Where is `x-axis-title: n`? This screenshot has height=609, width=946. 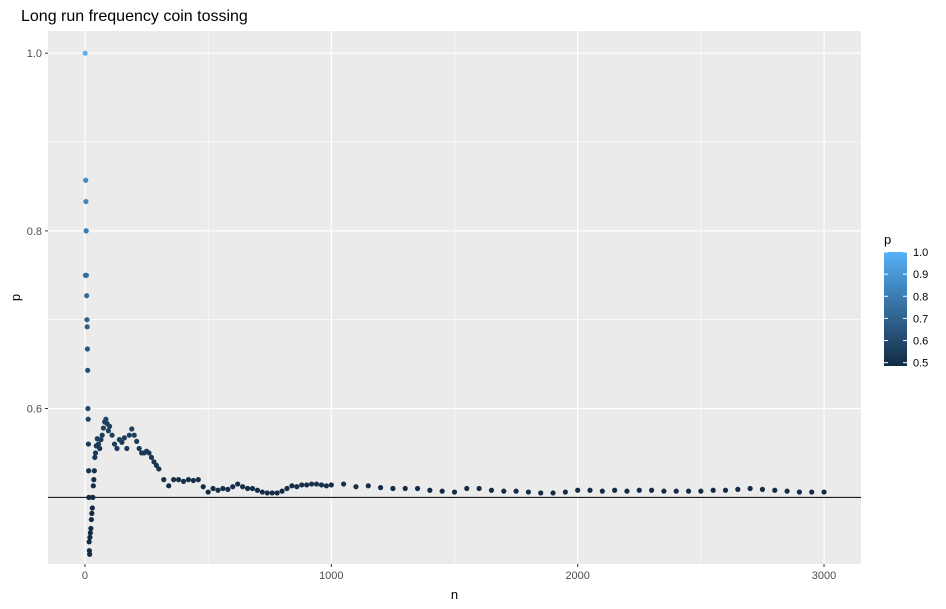
x-axis-title: n is located at coordinates (454, 594).